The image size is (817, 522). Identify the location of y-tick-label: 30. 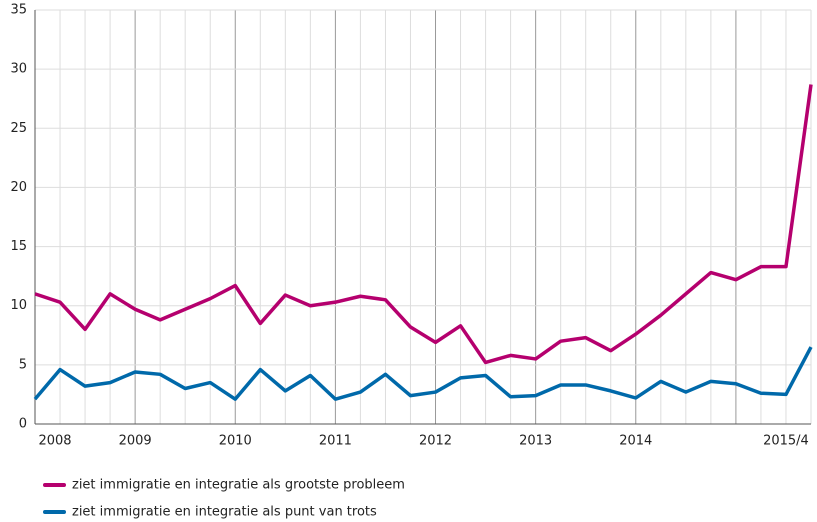
(18, 69).